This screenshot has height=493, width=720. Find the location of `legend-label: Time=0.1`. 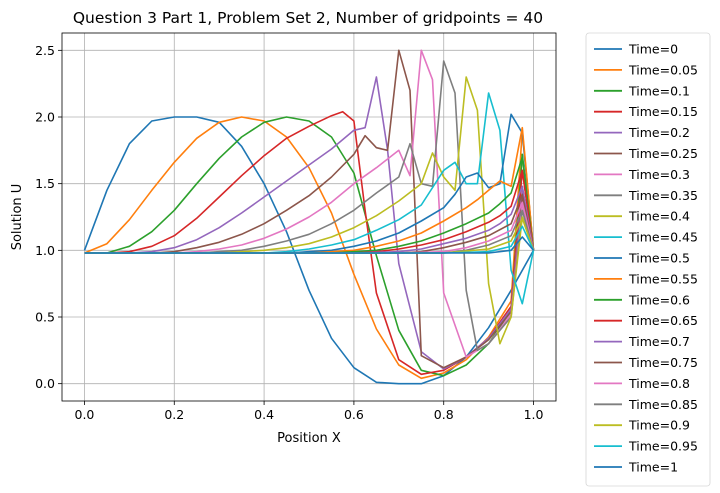

legend-label: Time=0.1 is located at coordinates (659, 90).